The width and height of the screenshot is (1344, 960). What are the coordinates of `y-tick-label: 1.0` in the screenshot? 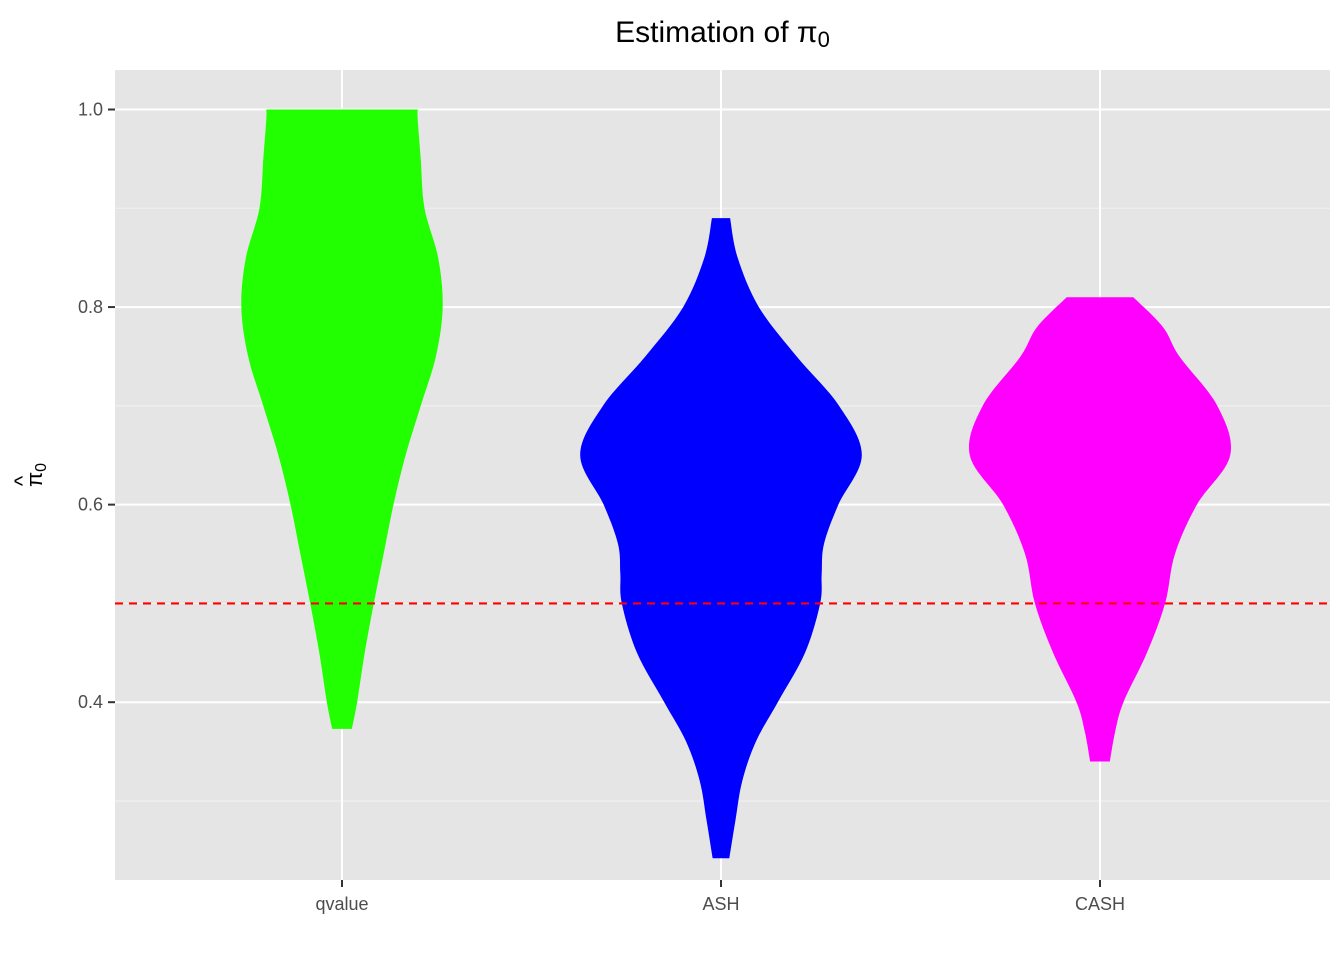 It's located at (90, 110).